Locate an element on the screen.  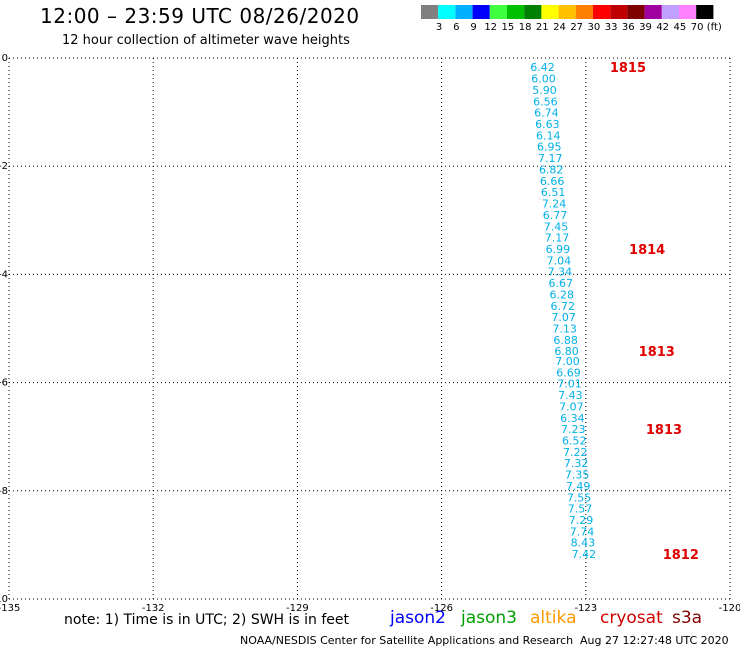
legend-cryosat: cryosat is located at coordinates (631, 618).